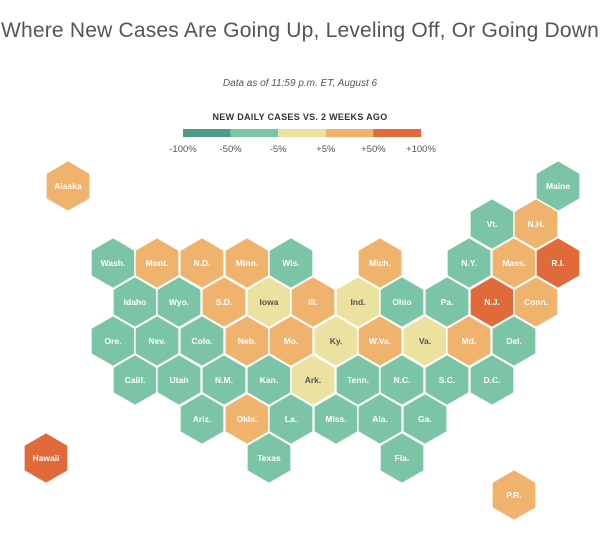  I want to click on state-label: S.D., so click(224, 302).